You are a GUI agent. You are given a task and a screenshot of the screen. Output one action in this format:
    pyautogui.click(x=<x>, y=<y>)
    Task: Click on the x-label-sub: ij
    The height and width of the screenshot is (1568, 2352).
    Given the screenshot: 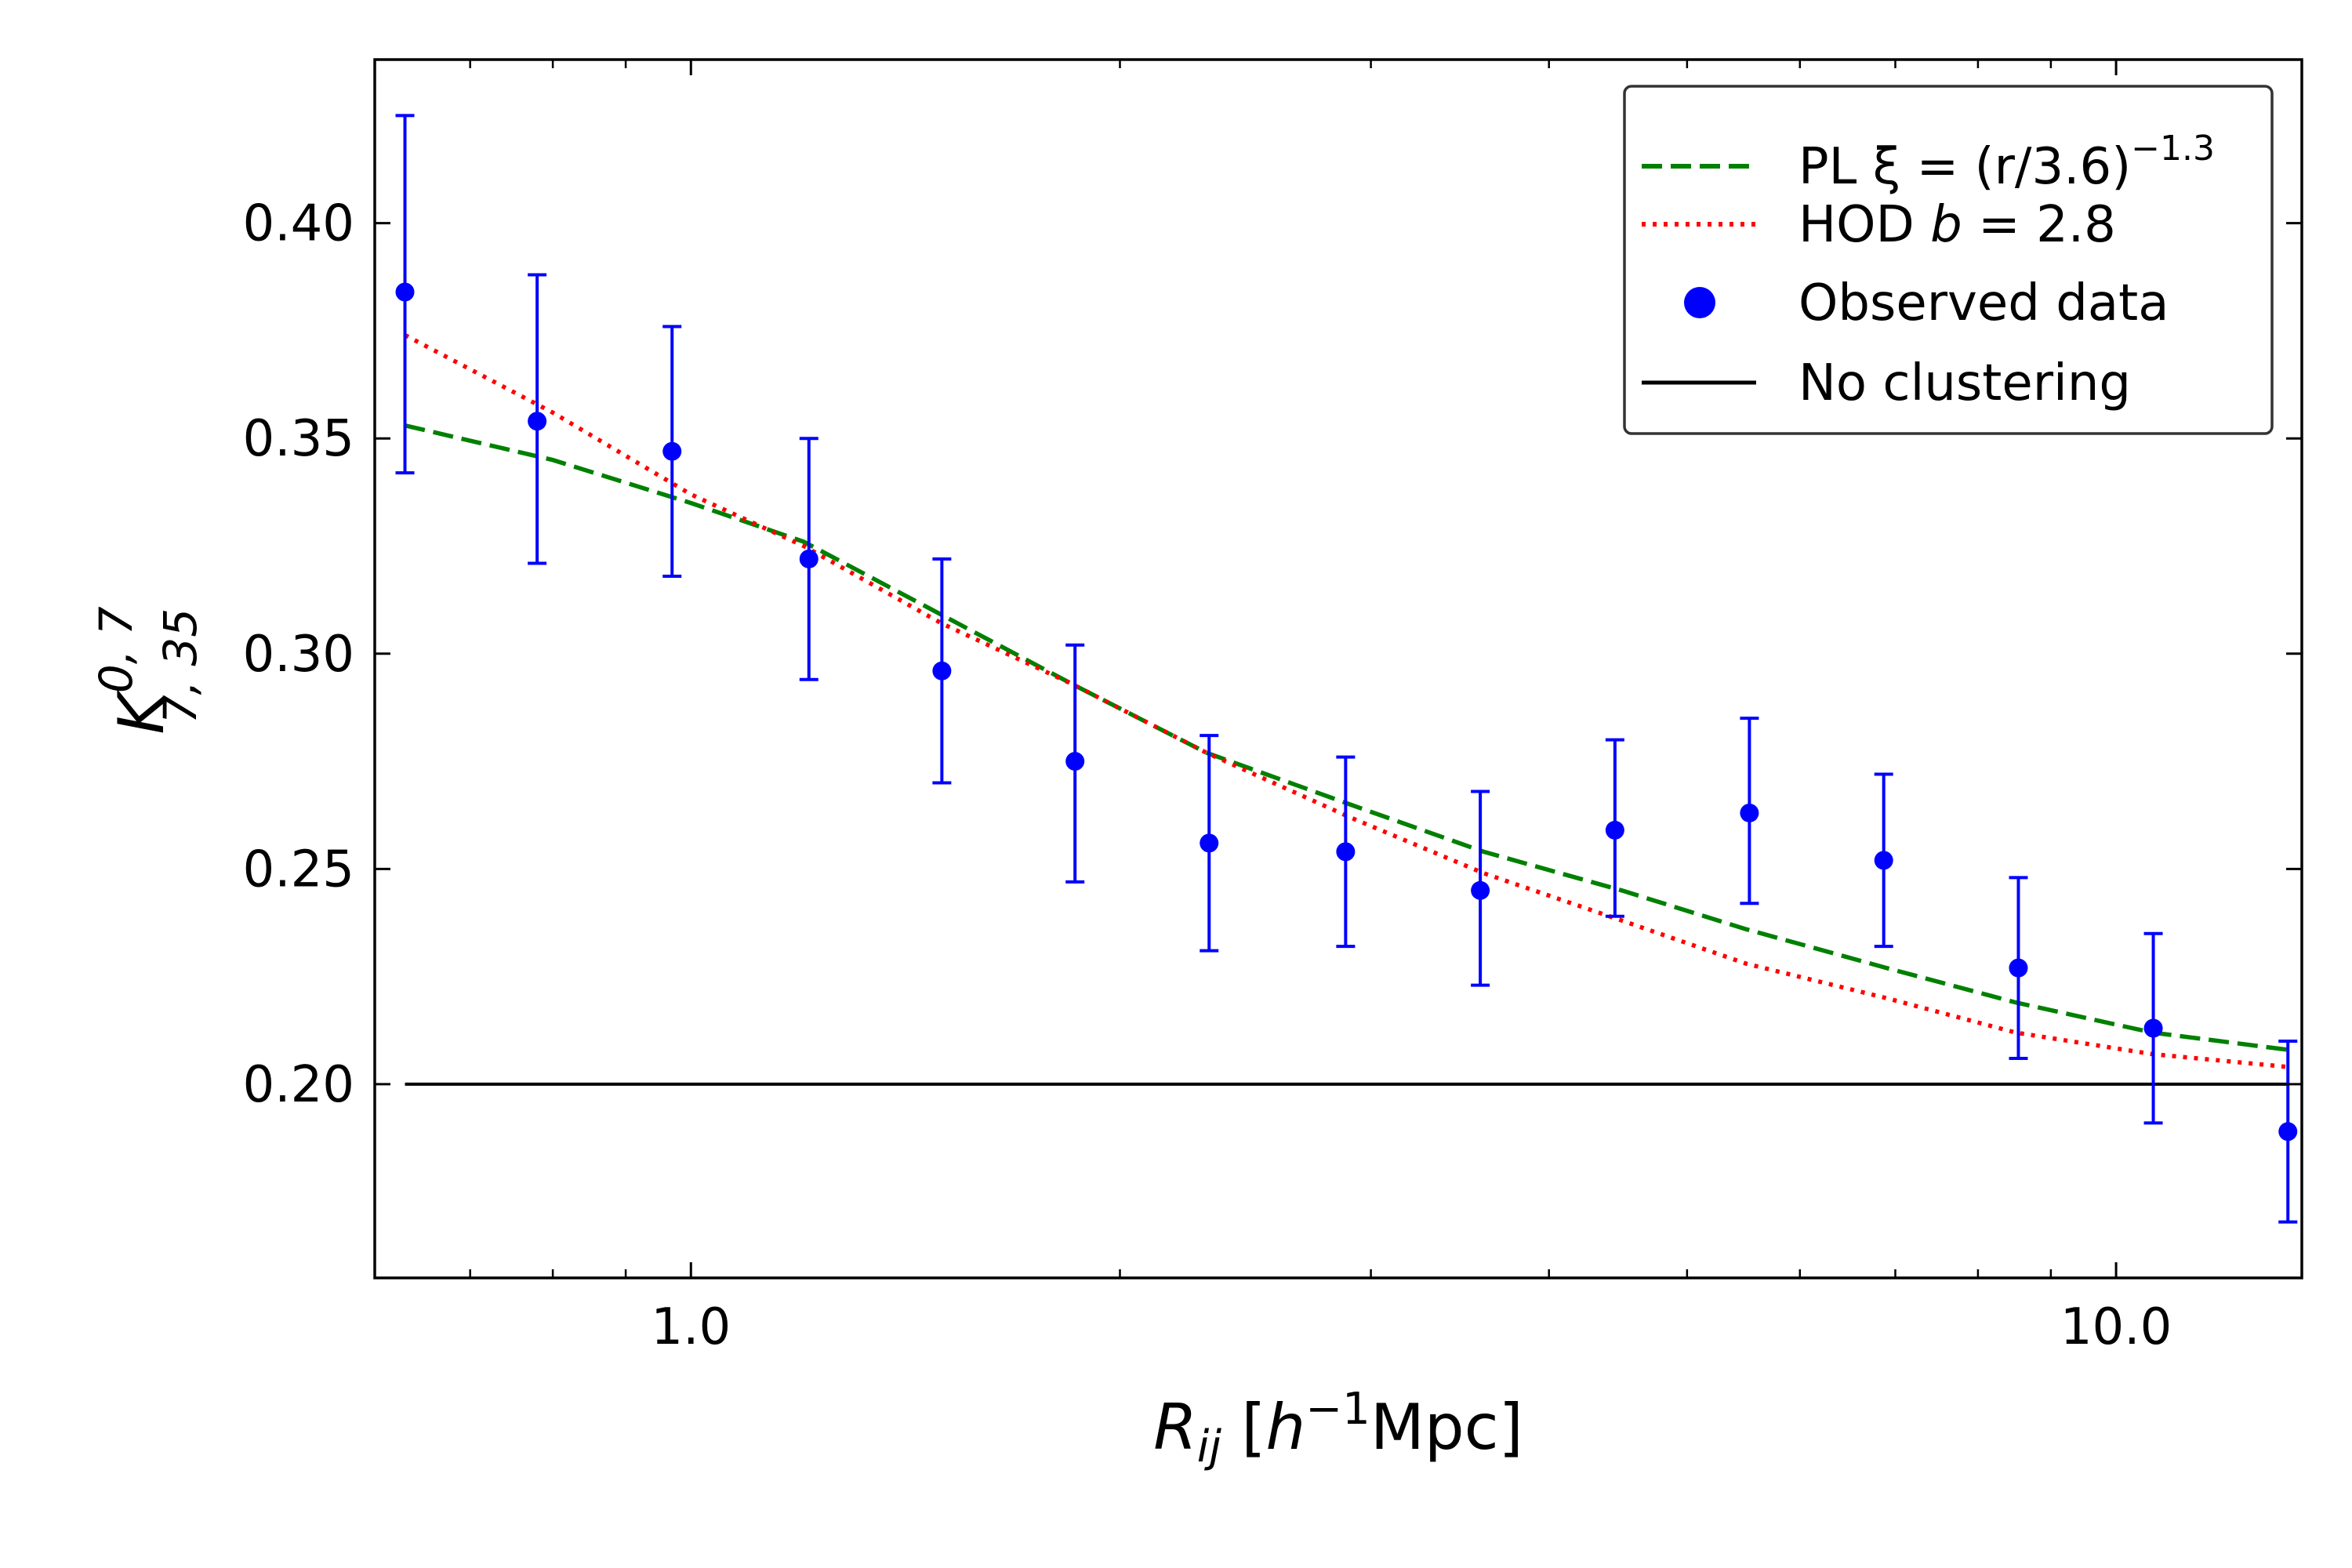 What is the action you would take?
    pyautogui.click(x=1209, y=1446)
    